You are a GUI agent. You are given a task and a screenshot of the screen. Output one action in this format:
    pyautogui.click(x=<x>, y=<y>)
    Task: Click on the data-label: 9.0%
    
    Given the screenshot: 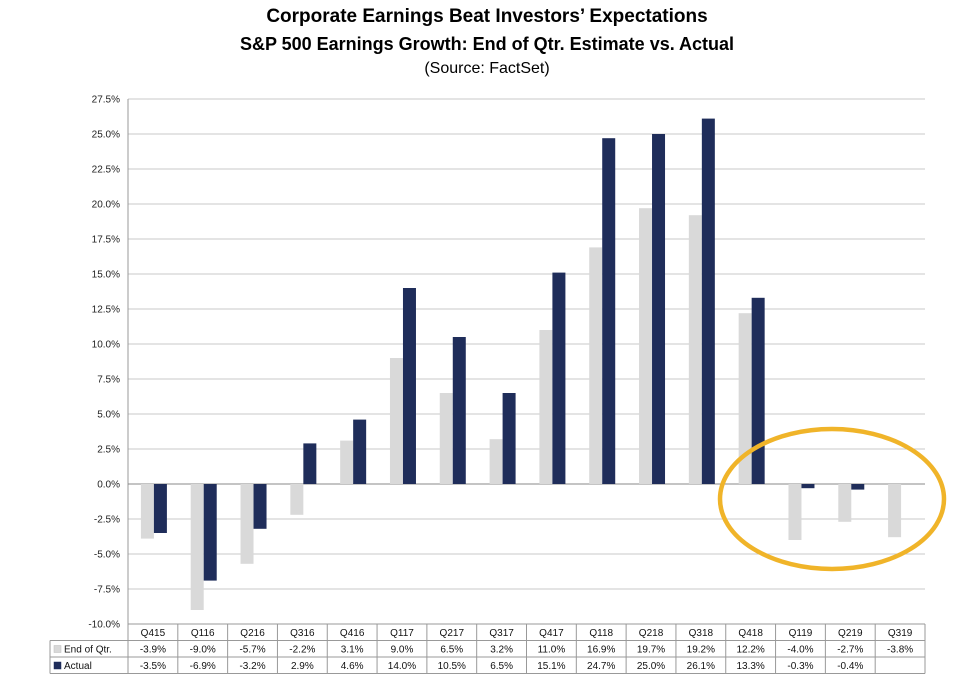 What is the action you would take?
    pyautogui.click(x=402, y=650)
    